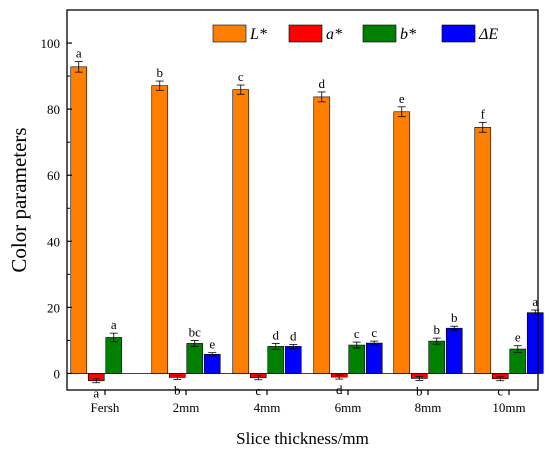  What do you see at coordinates (408, 34) in the screenshot?
I see `legend-label: b*` at bounding box center [408, 34].